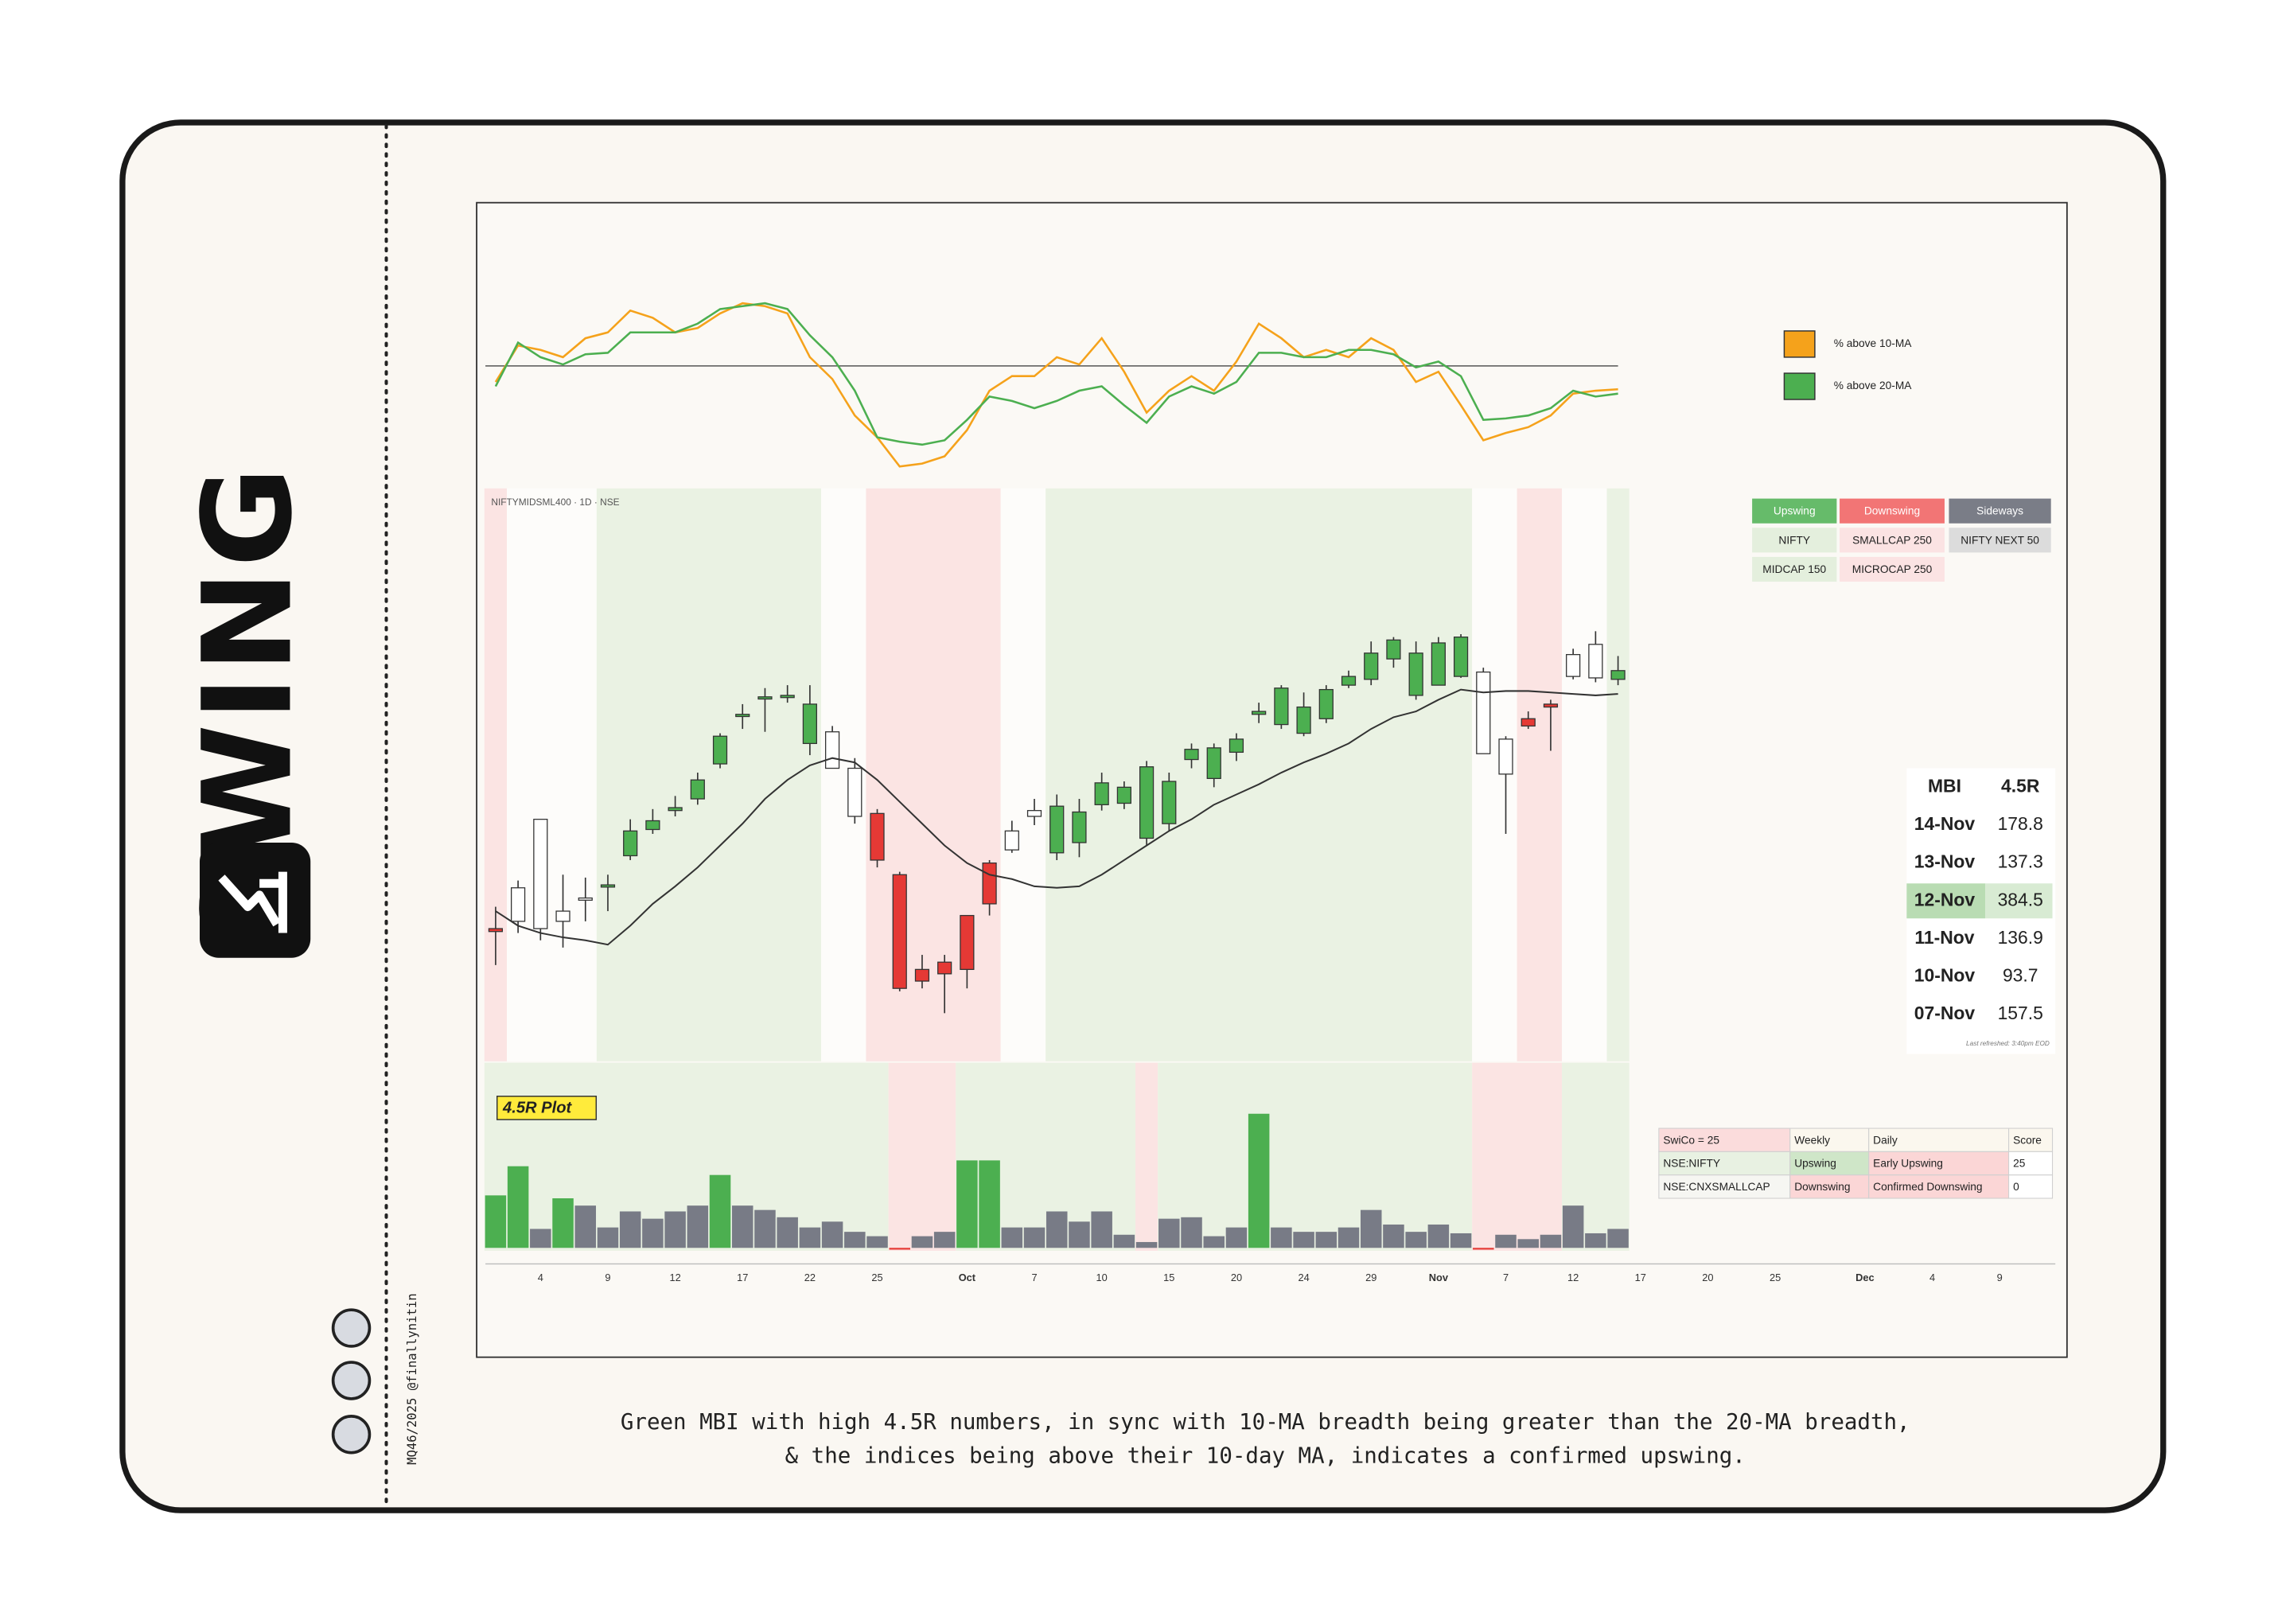  What do you see at coordinates (1932, 1277) in the screenshot?
I see `x-tick-label: 4` at bounding box center [1932, 1277].